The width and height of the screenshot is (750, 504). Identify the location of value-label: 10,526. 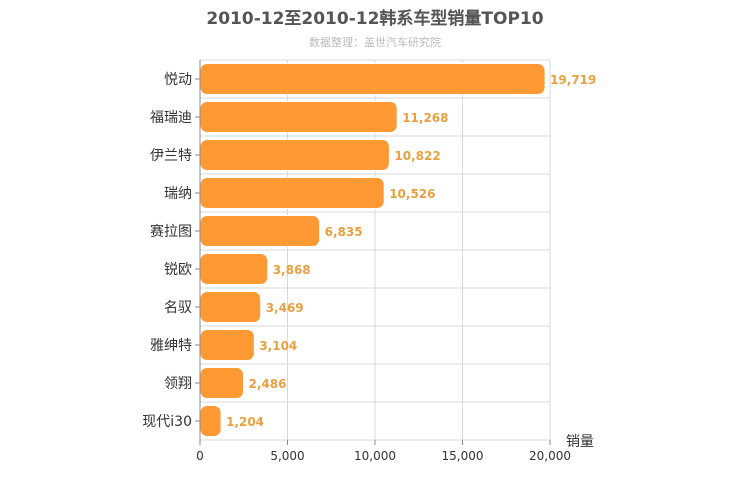
(412, 194).